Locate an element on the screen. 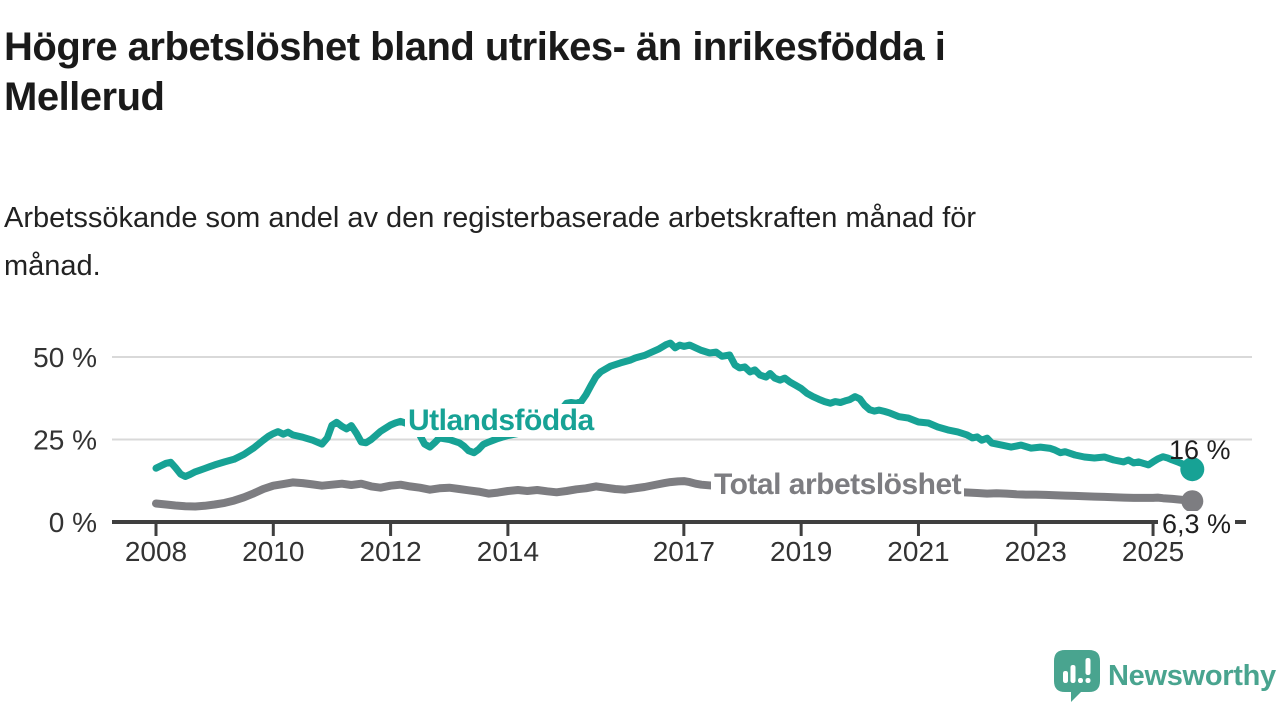  series-label-utlandsfodda: Utlandsfödda is located at coordinates (501, 420).